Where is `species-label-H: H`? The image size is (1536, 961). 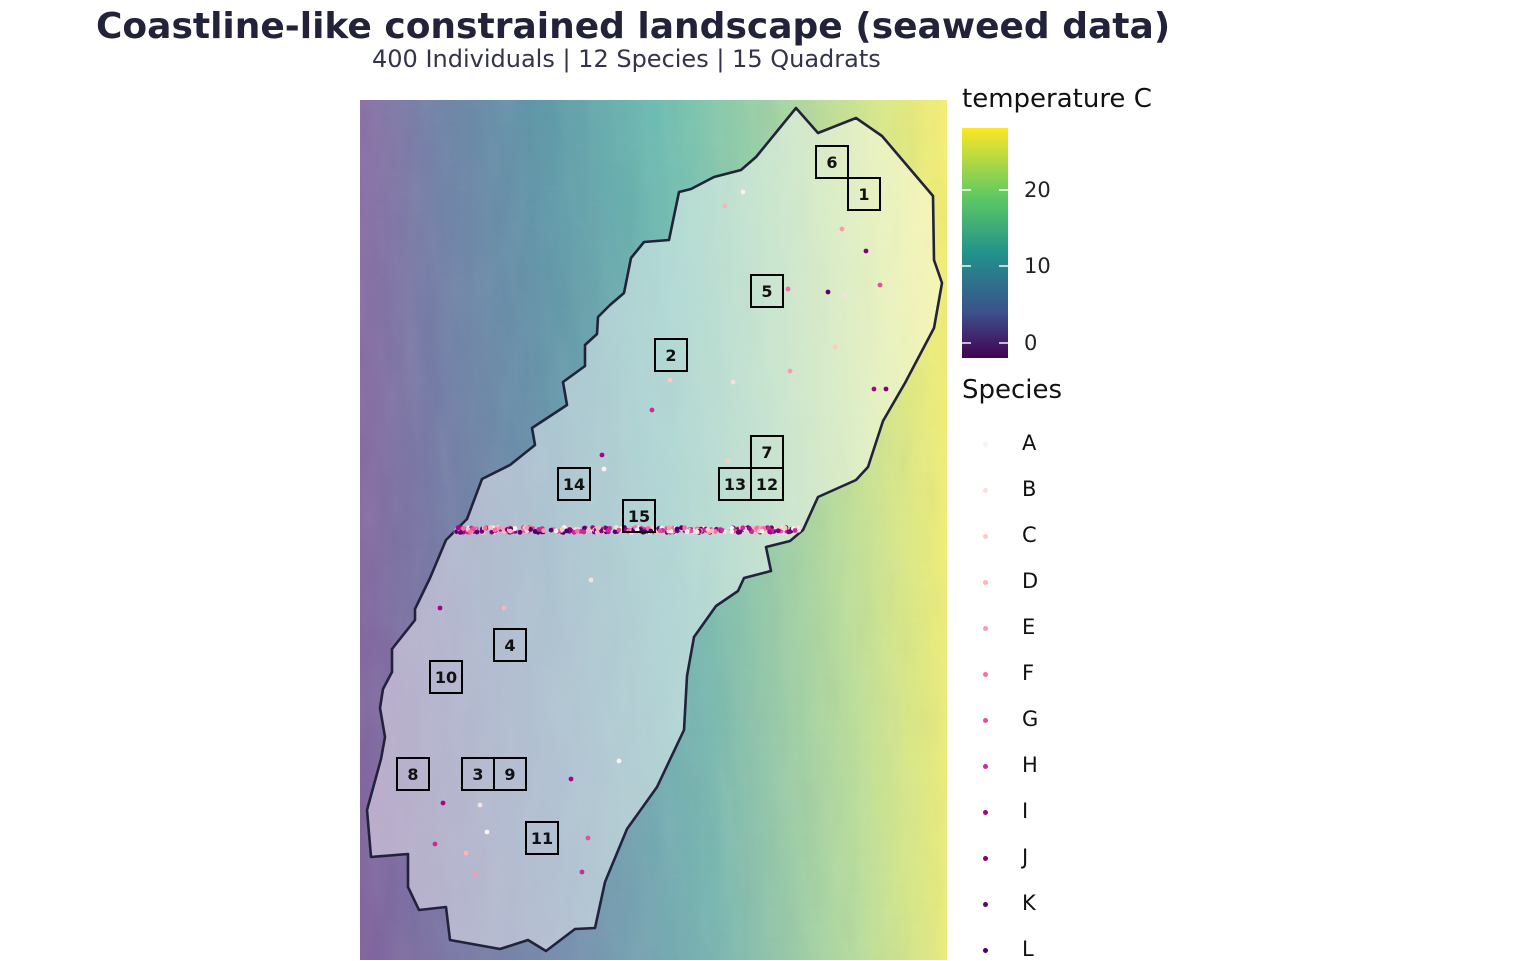 species-label-H: H is located at coordinates (1030, 765).